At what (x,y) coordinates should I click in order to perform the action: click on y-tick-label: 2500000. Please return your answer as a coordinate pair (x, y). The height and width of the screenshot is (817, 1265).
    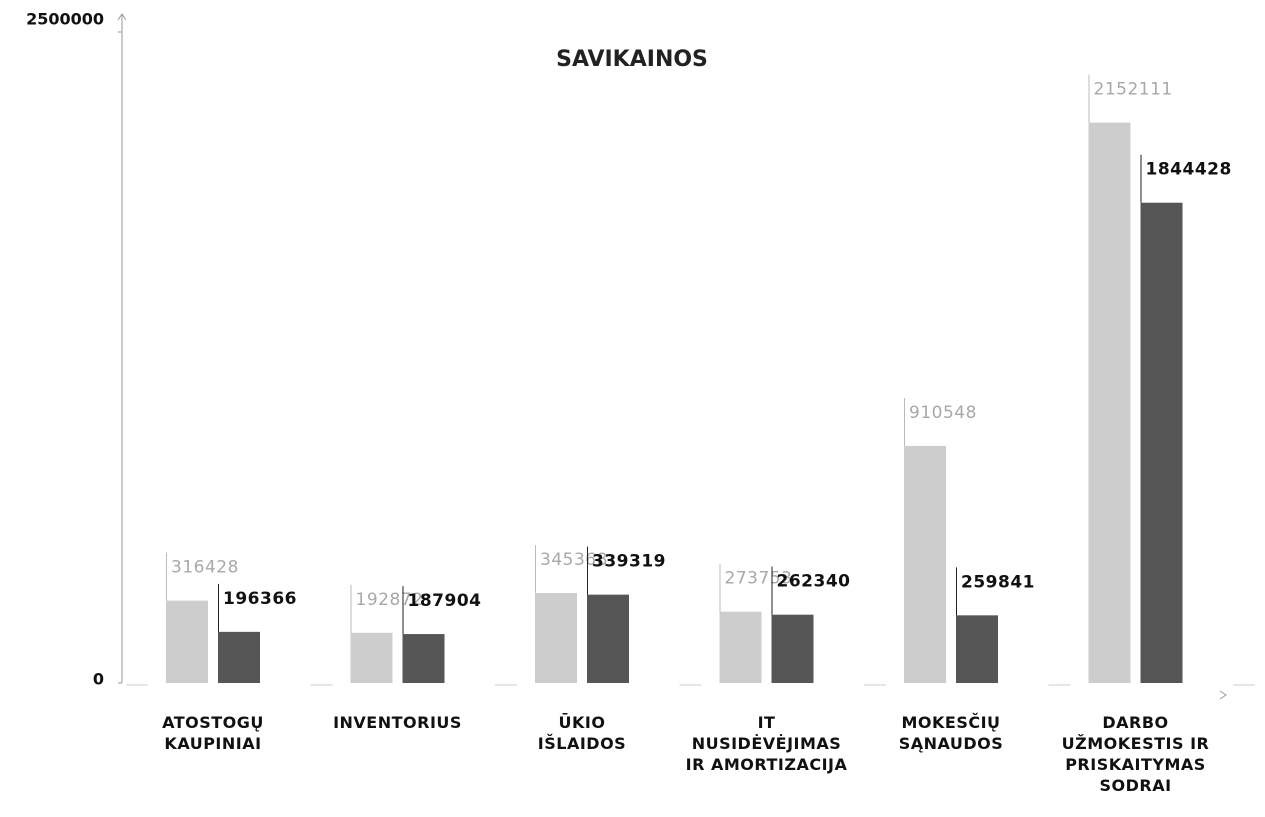
    Looking at the image, I should click on (65, 19).